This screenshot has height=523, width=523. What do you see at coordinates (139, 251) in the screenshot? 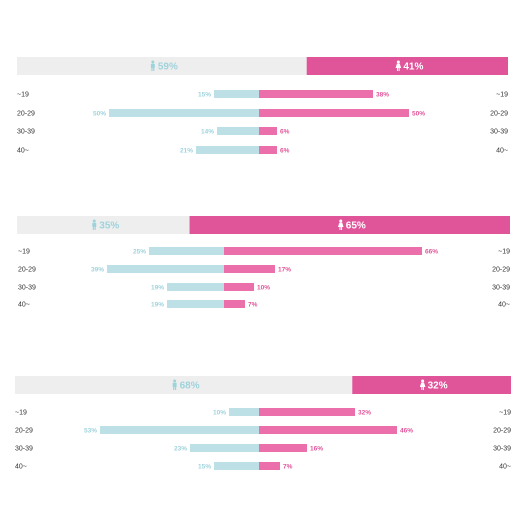
I see `male-value-label: 25%` at bounding box center [139, 251].